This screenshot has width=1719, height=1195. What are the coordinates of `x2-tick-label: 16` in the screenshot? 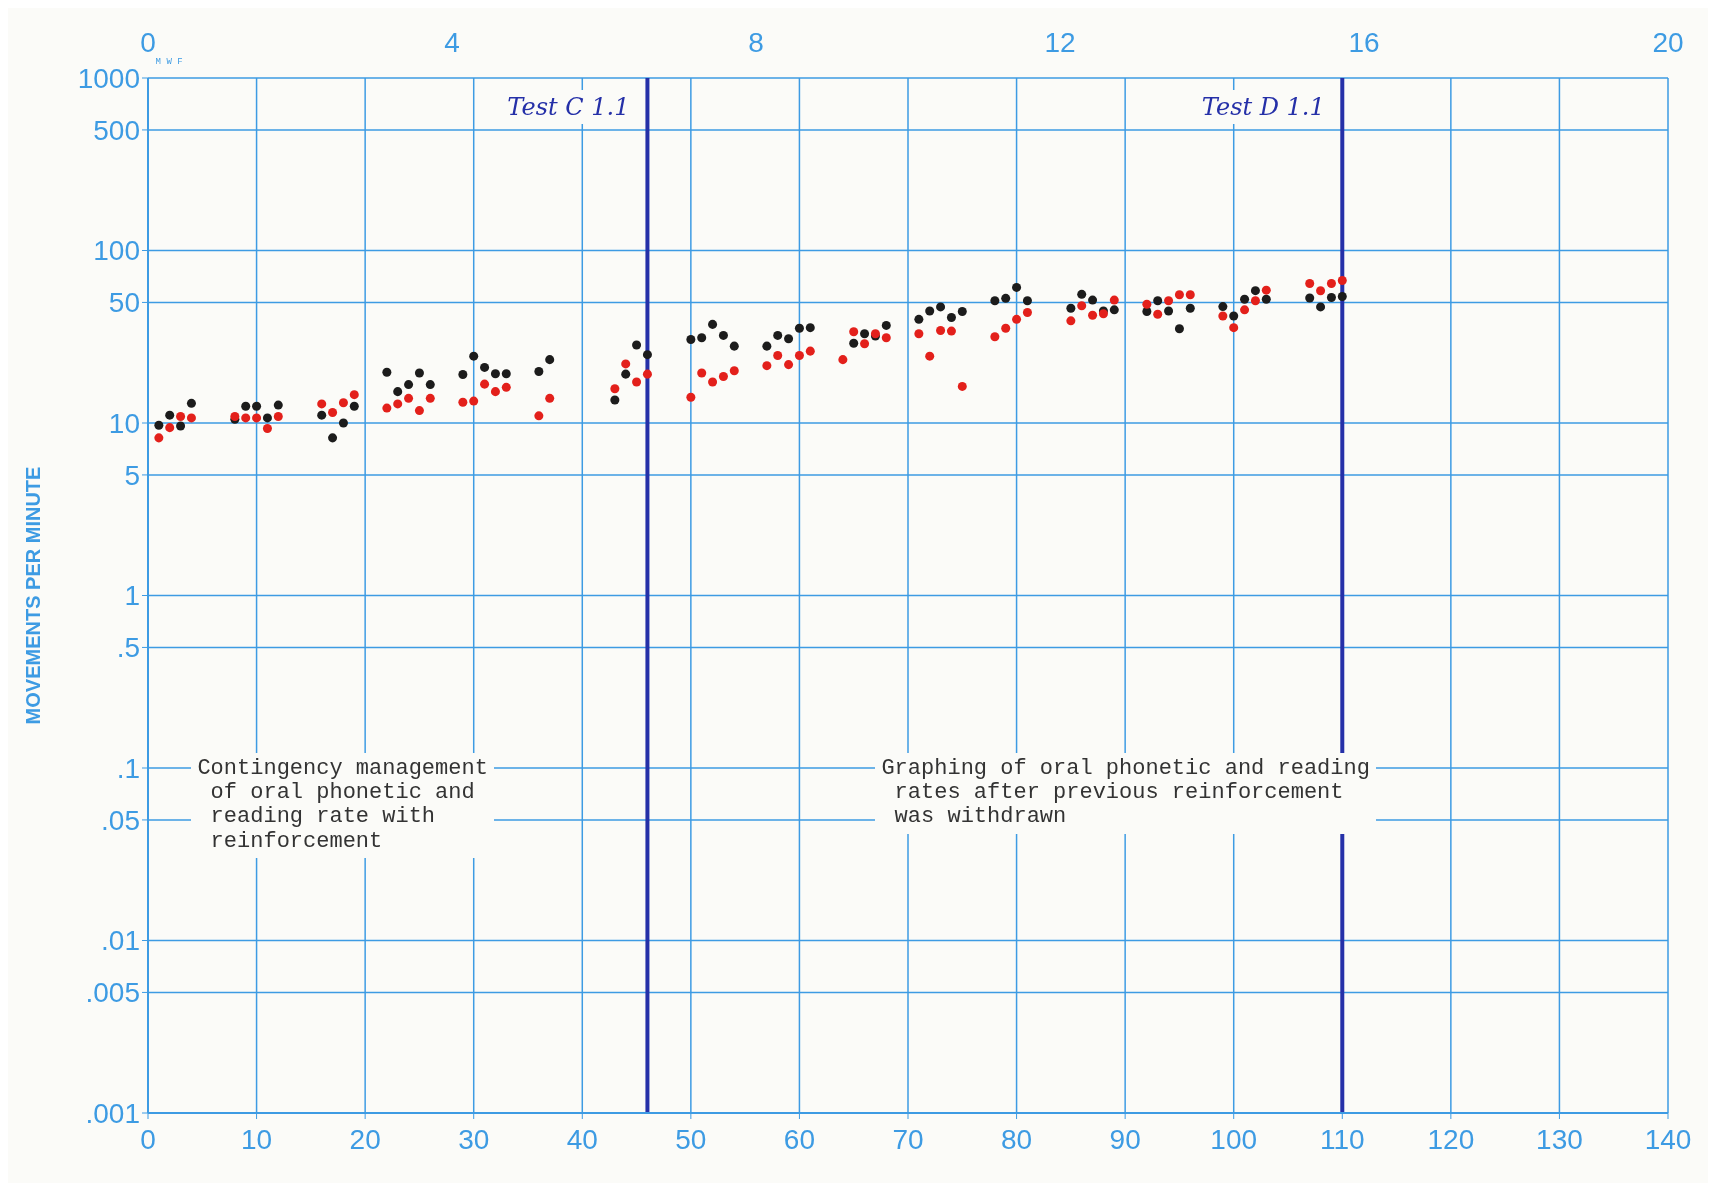 It's located at (1364, 42).